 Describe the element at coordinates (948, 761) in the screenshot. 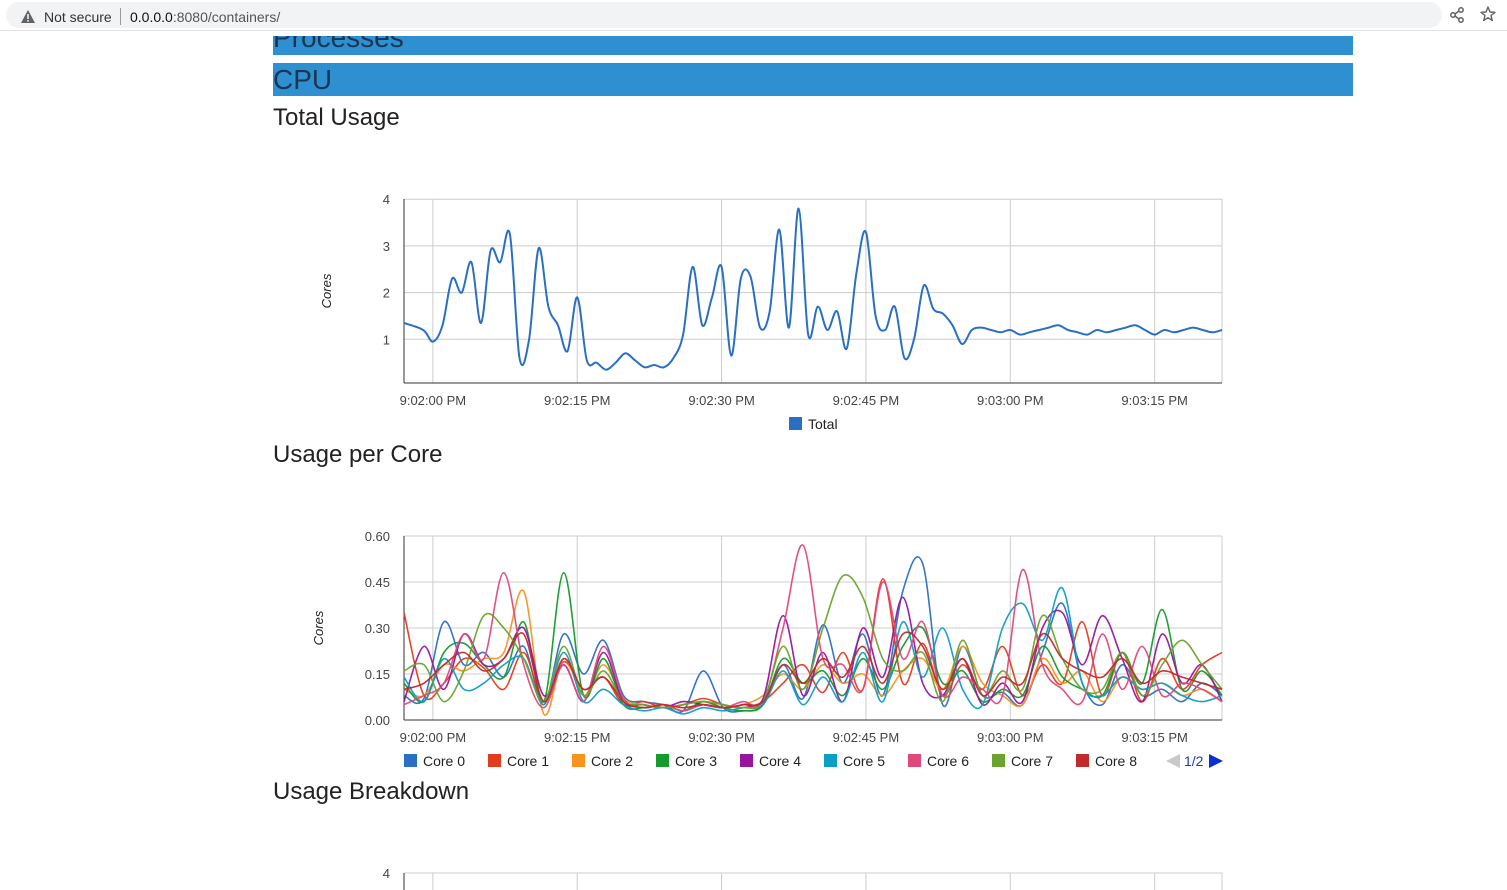

I see `legend-core-label: Core 6` at that location.